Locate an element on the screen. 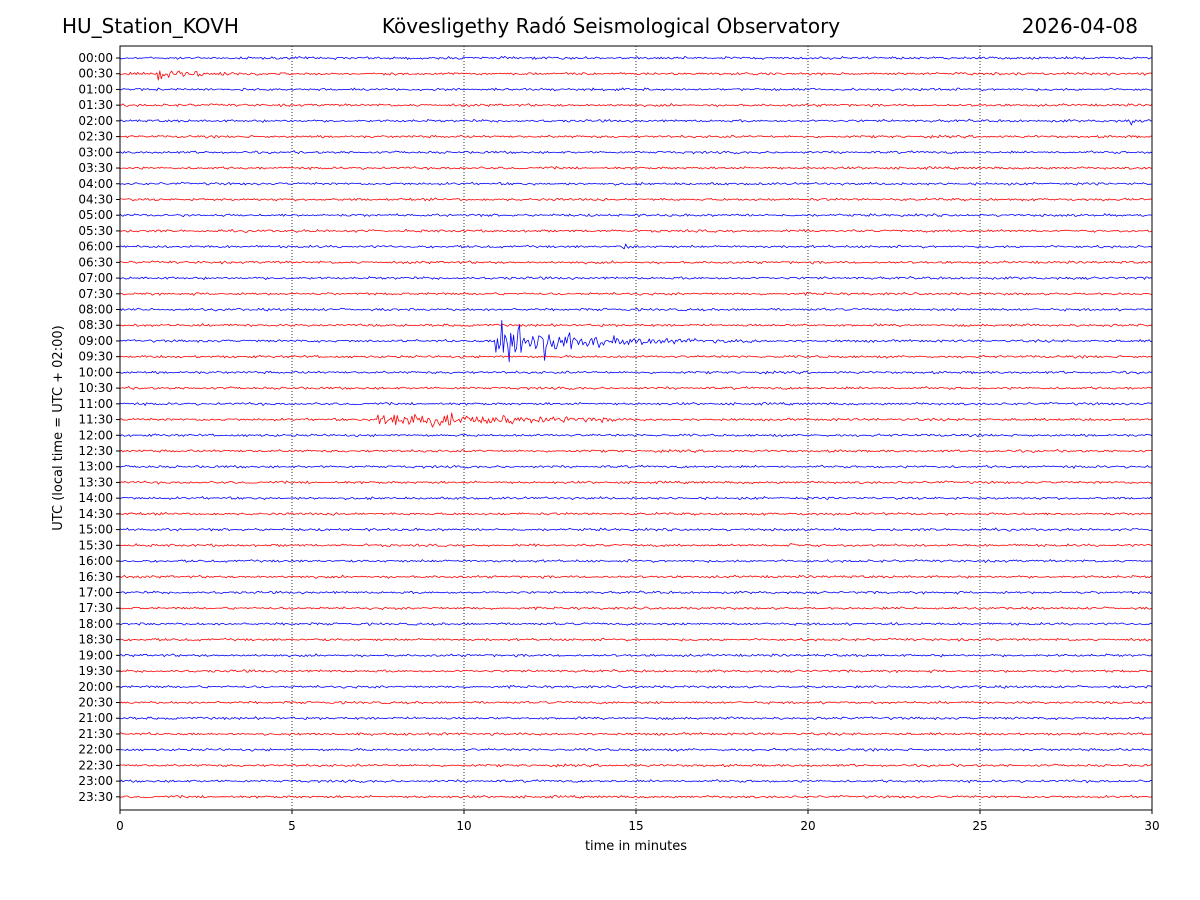  x-tick-label: 10 is located at coordinates (463, 826).